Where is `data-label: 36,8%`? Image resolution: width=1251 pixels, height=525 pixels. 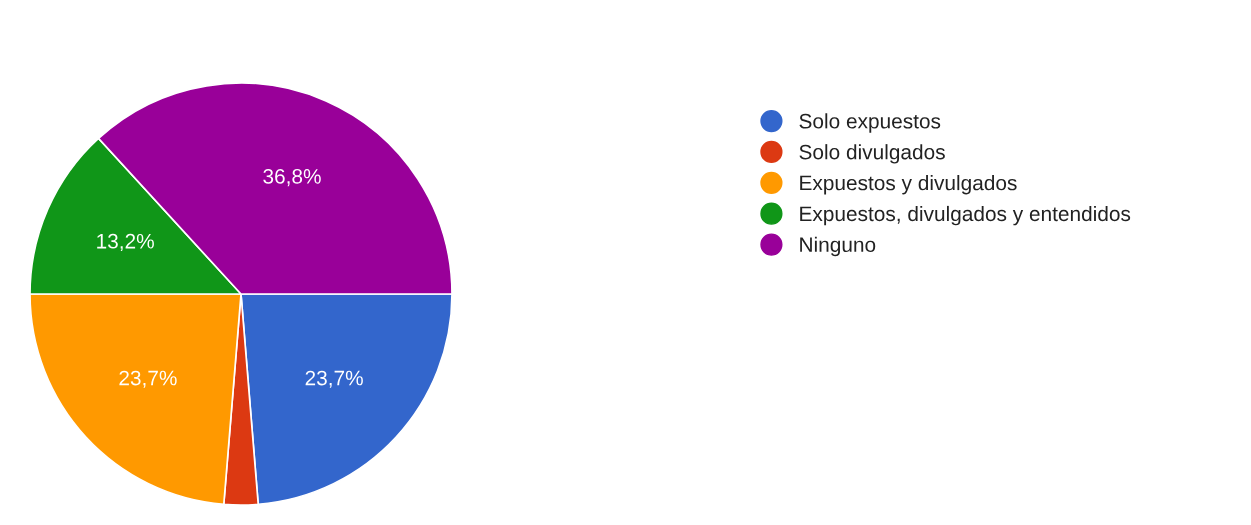 data-label: 36,8% is located at coordinates (292, 177).